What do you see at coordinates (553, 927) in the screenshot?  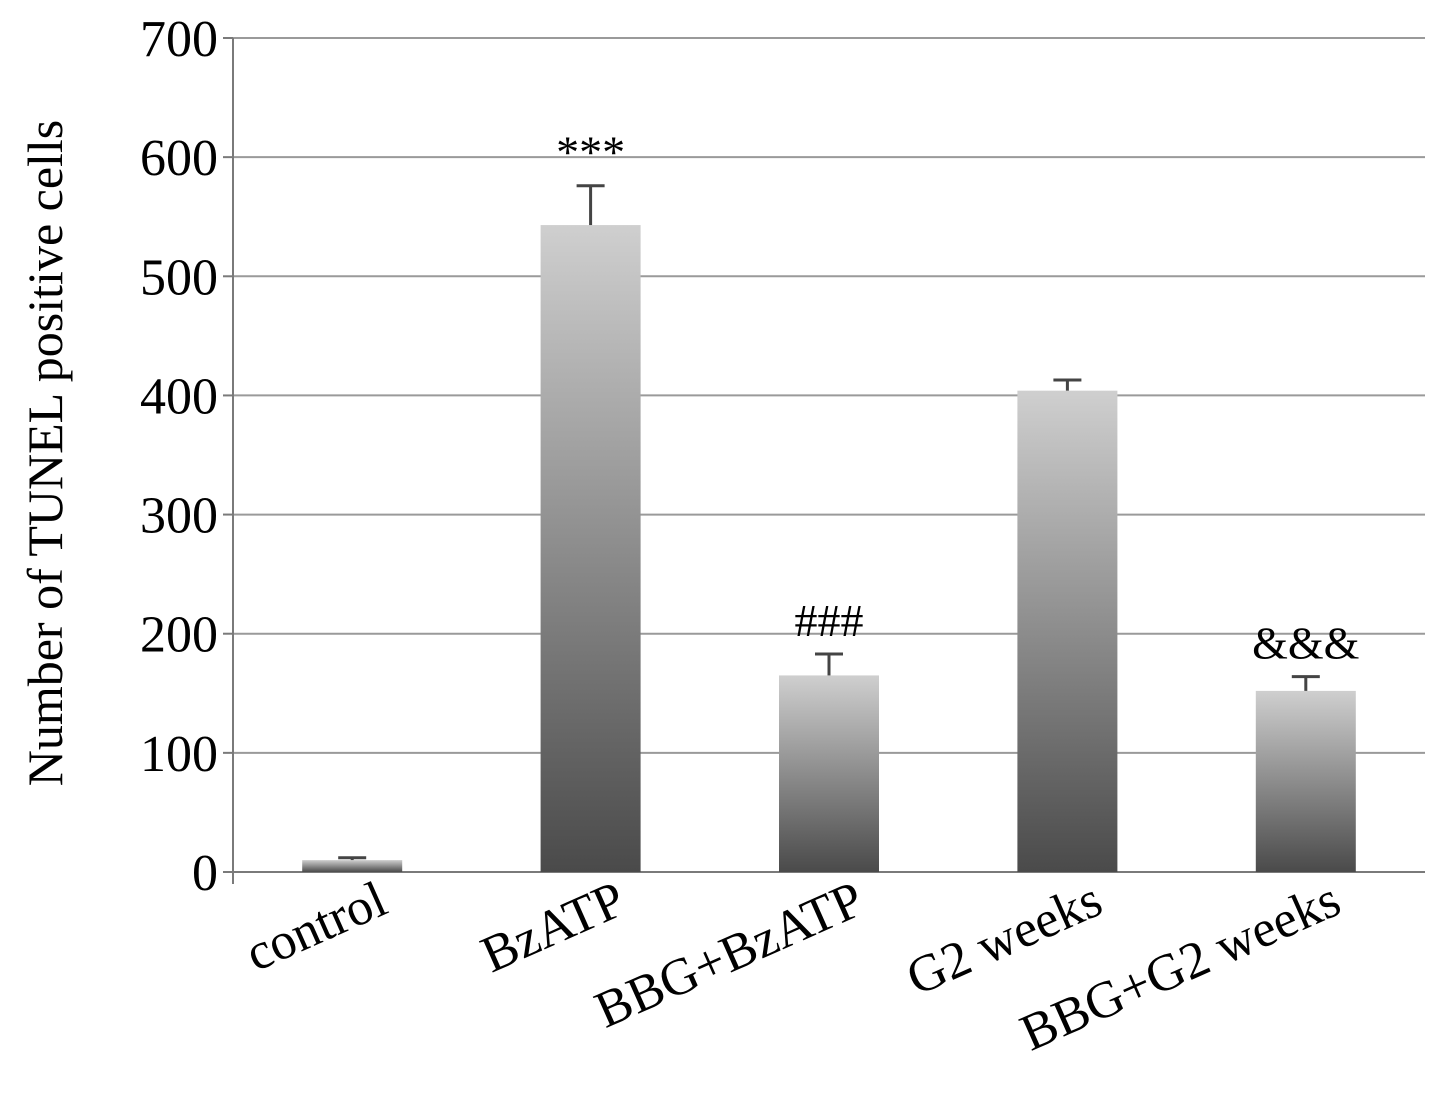 I see `x-tick-label: BzATP` at bounding box center [553, 927].